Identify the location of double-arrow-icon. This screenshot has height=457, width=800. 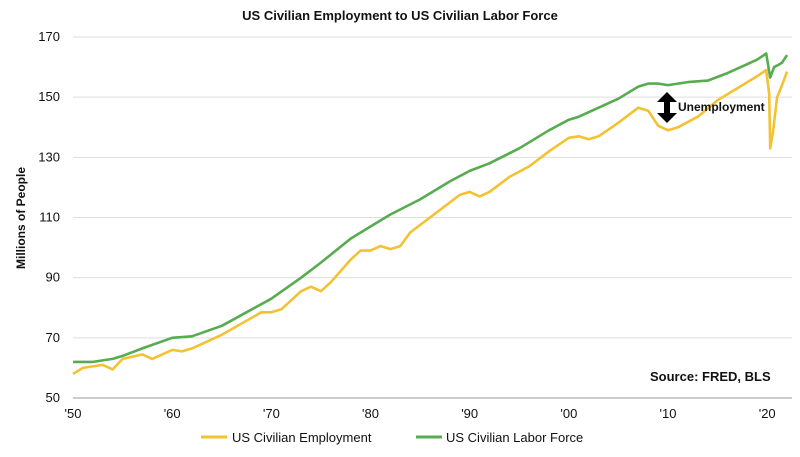
(667, 107).